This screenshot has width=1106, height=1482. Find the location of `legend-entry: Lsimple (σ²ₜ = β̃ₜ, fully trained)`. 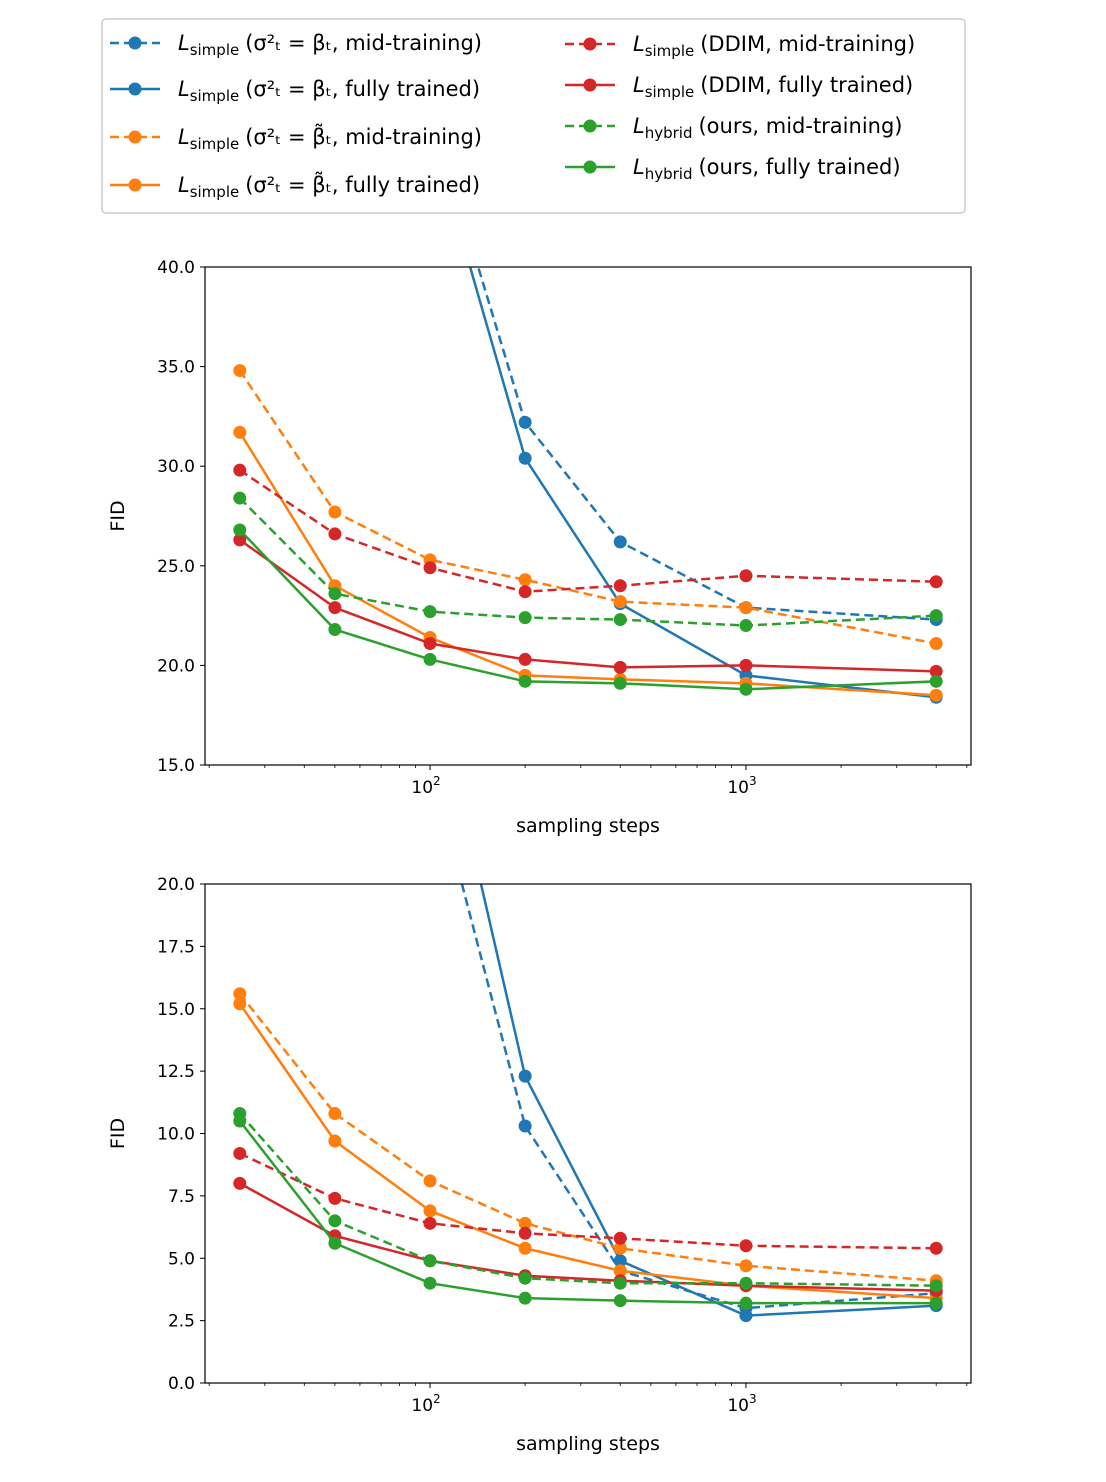

legend-entry: Lsimple (σ²ₜ = β̃ₜ, fully trained) is located at coordinates (295, 185).